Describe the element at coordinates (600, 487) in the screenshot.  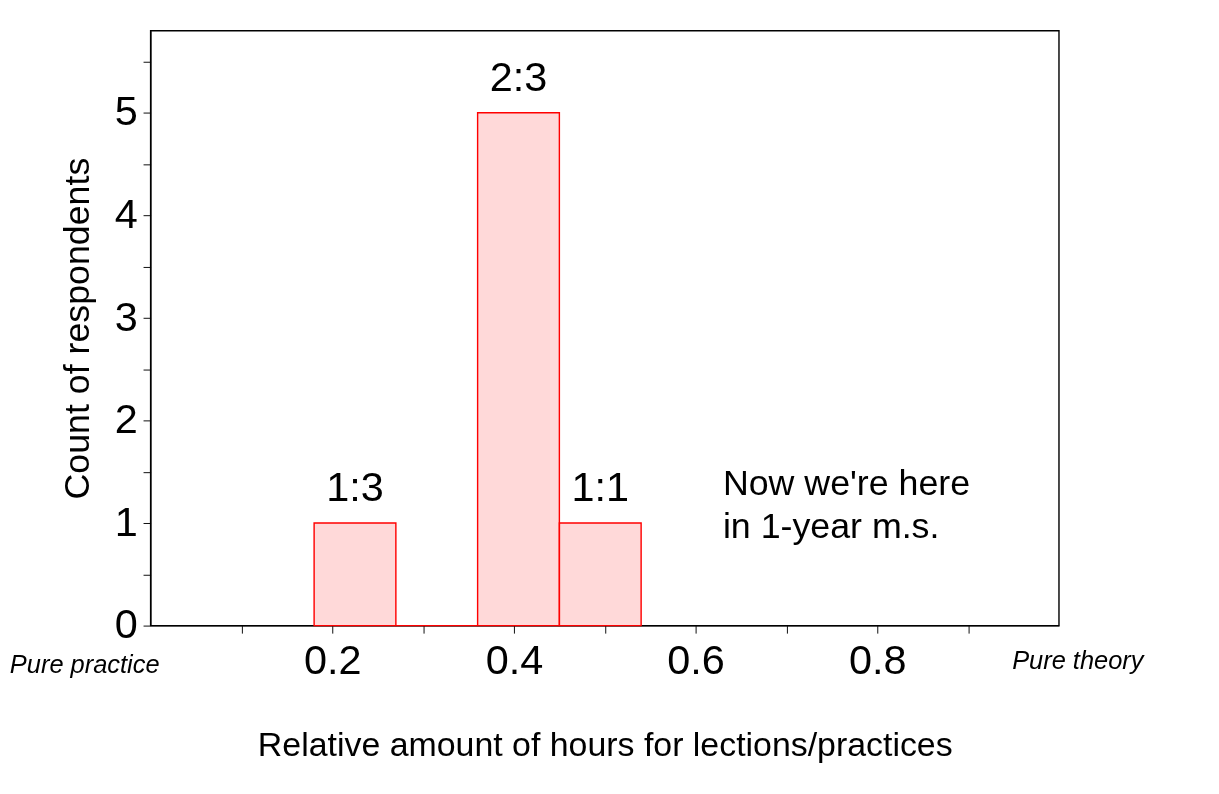
I see `annotation: 1:1` at that location.